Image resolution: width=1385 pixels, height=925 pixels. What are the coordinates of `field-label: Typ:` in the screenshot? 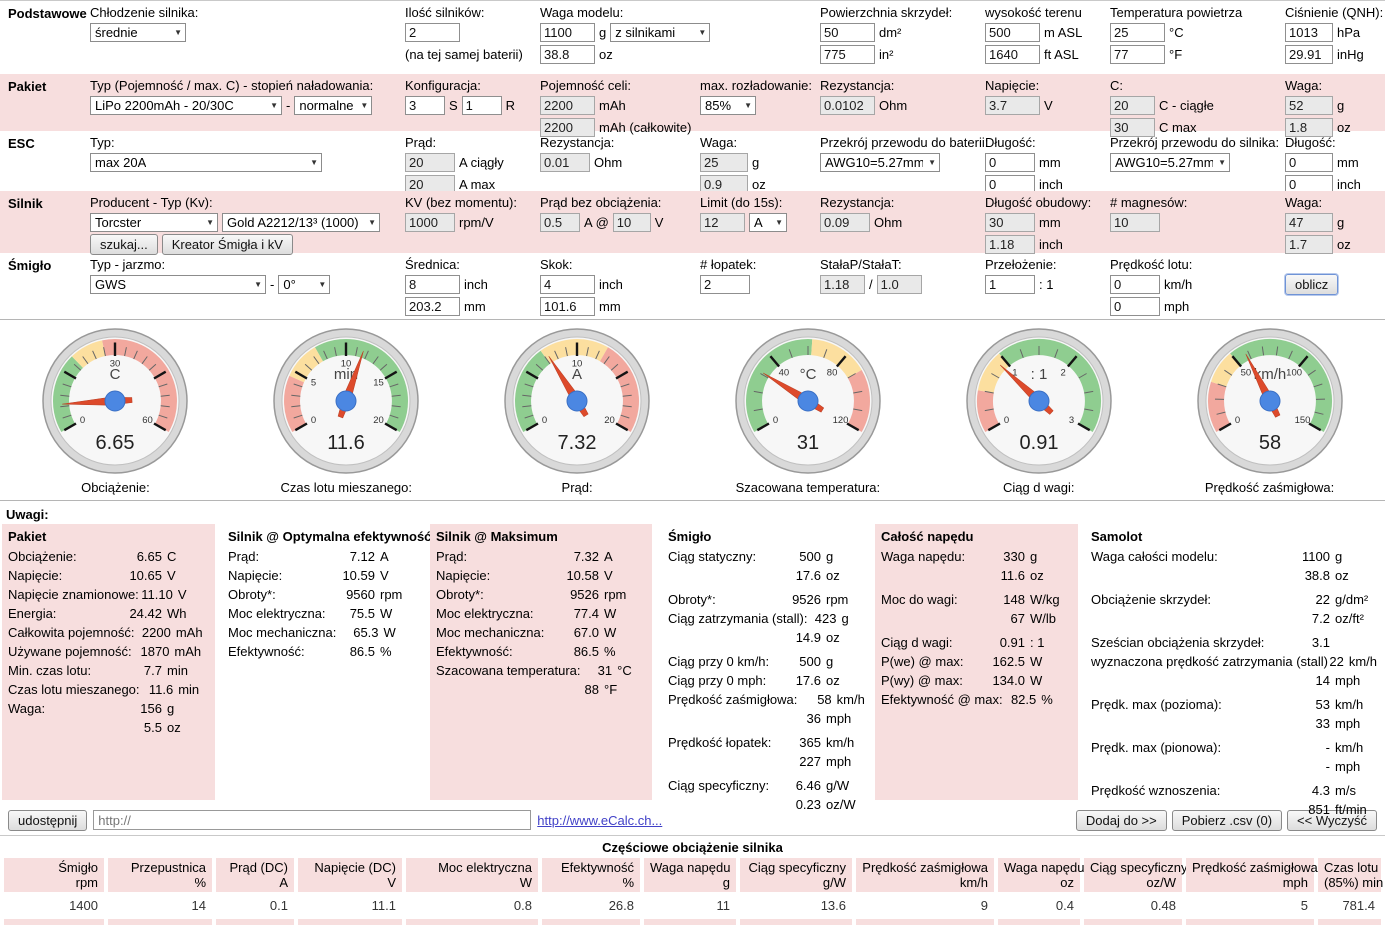 It's located at (206, 143).